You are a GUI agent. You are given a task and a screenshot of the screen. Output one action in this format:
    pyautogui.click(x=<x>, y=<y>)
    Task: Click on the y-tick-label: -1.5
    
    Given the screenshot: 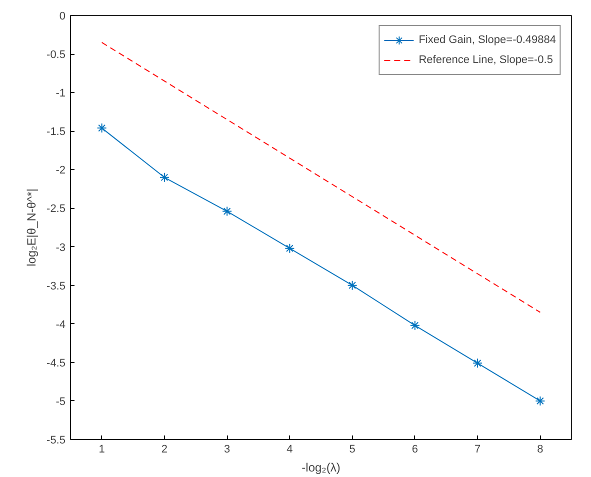 What is the action you would take?
    pyautogui.click(x=56, y=132)
    